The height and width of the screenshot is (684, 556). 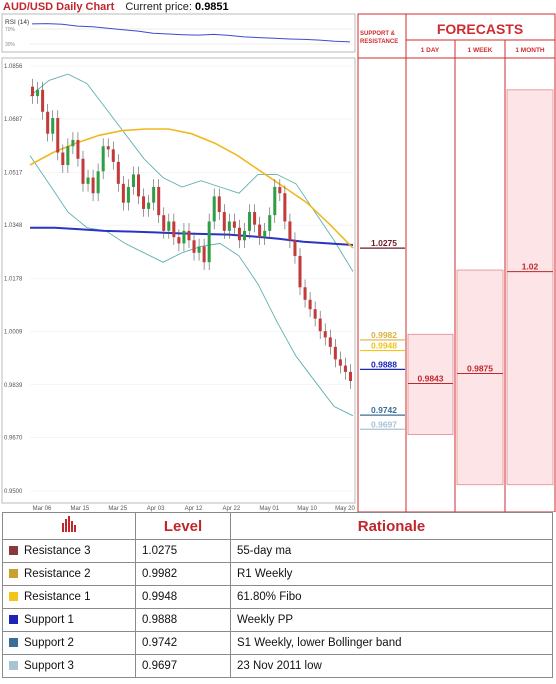 I want to click on col-1week: 1 WEEK, so click(x=480, y=50).